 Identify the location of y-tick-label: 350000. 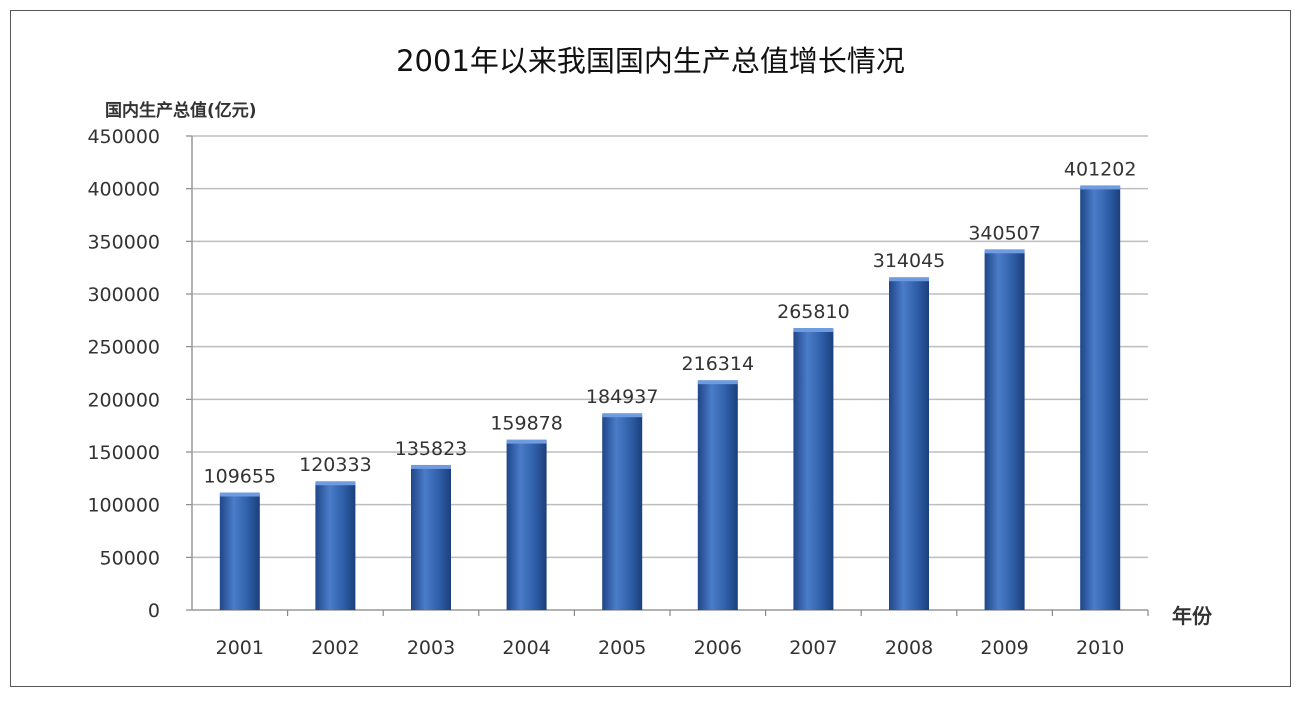
(123, 242).